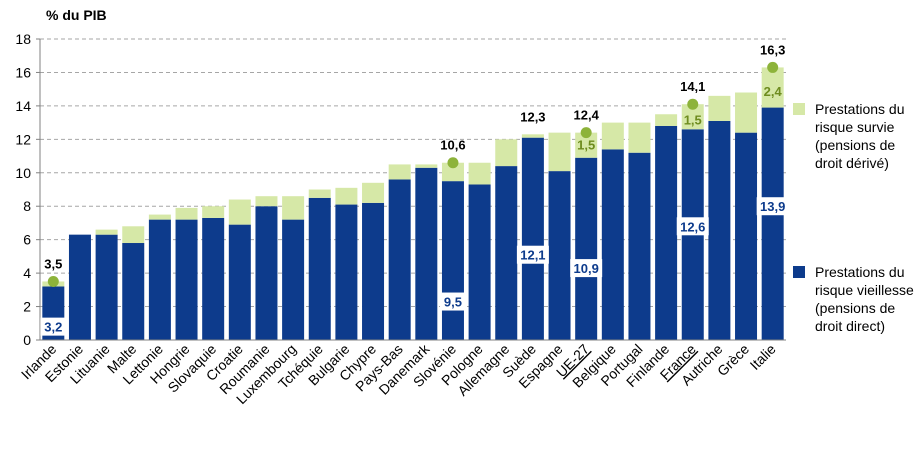 Image resolution: width=922 pixels, height=459 pixels. What do you see at coordinates (27, 273) in the screenshot?
I see `y-tick-label: 4` at bounding box center [27, 273].